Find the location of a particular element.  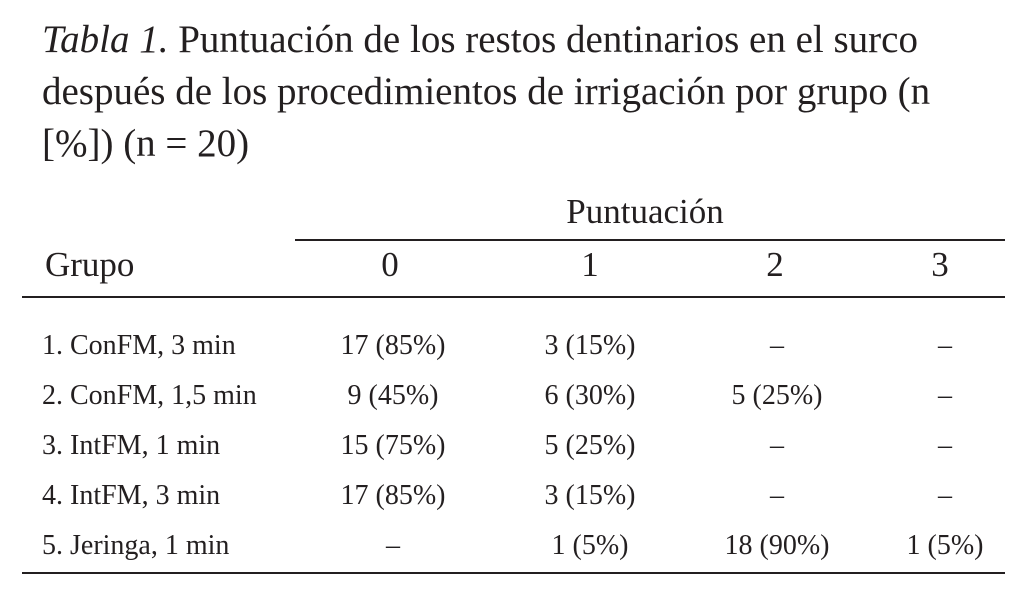

column-header: Grupo is located at coordinates (90, 264).